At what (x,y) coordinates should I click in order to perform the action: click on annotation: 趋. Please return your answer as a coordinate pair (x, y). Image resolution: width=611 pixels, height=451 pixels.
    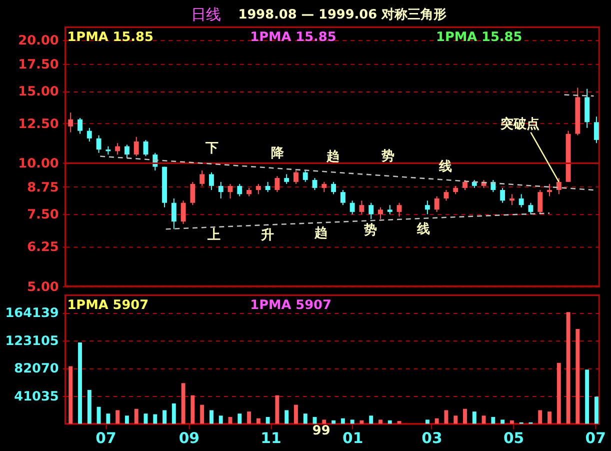
    Looking at the image, I should click on (320, 233).